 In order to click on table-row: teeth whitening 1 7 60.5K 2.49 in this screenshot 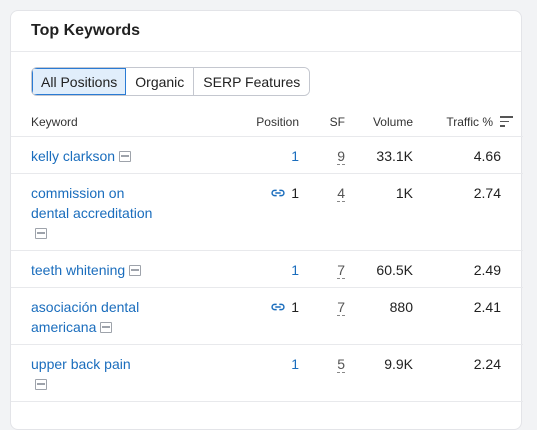, I will do `click(267, 269)`.